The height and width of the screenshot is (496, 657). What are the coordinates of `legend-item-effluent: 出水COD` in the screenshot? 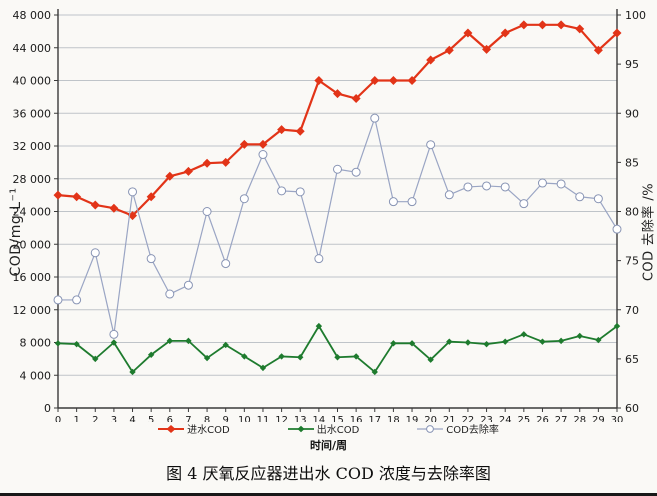 It's located at (323, 428).